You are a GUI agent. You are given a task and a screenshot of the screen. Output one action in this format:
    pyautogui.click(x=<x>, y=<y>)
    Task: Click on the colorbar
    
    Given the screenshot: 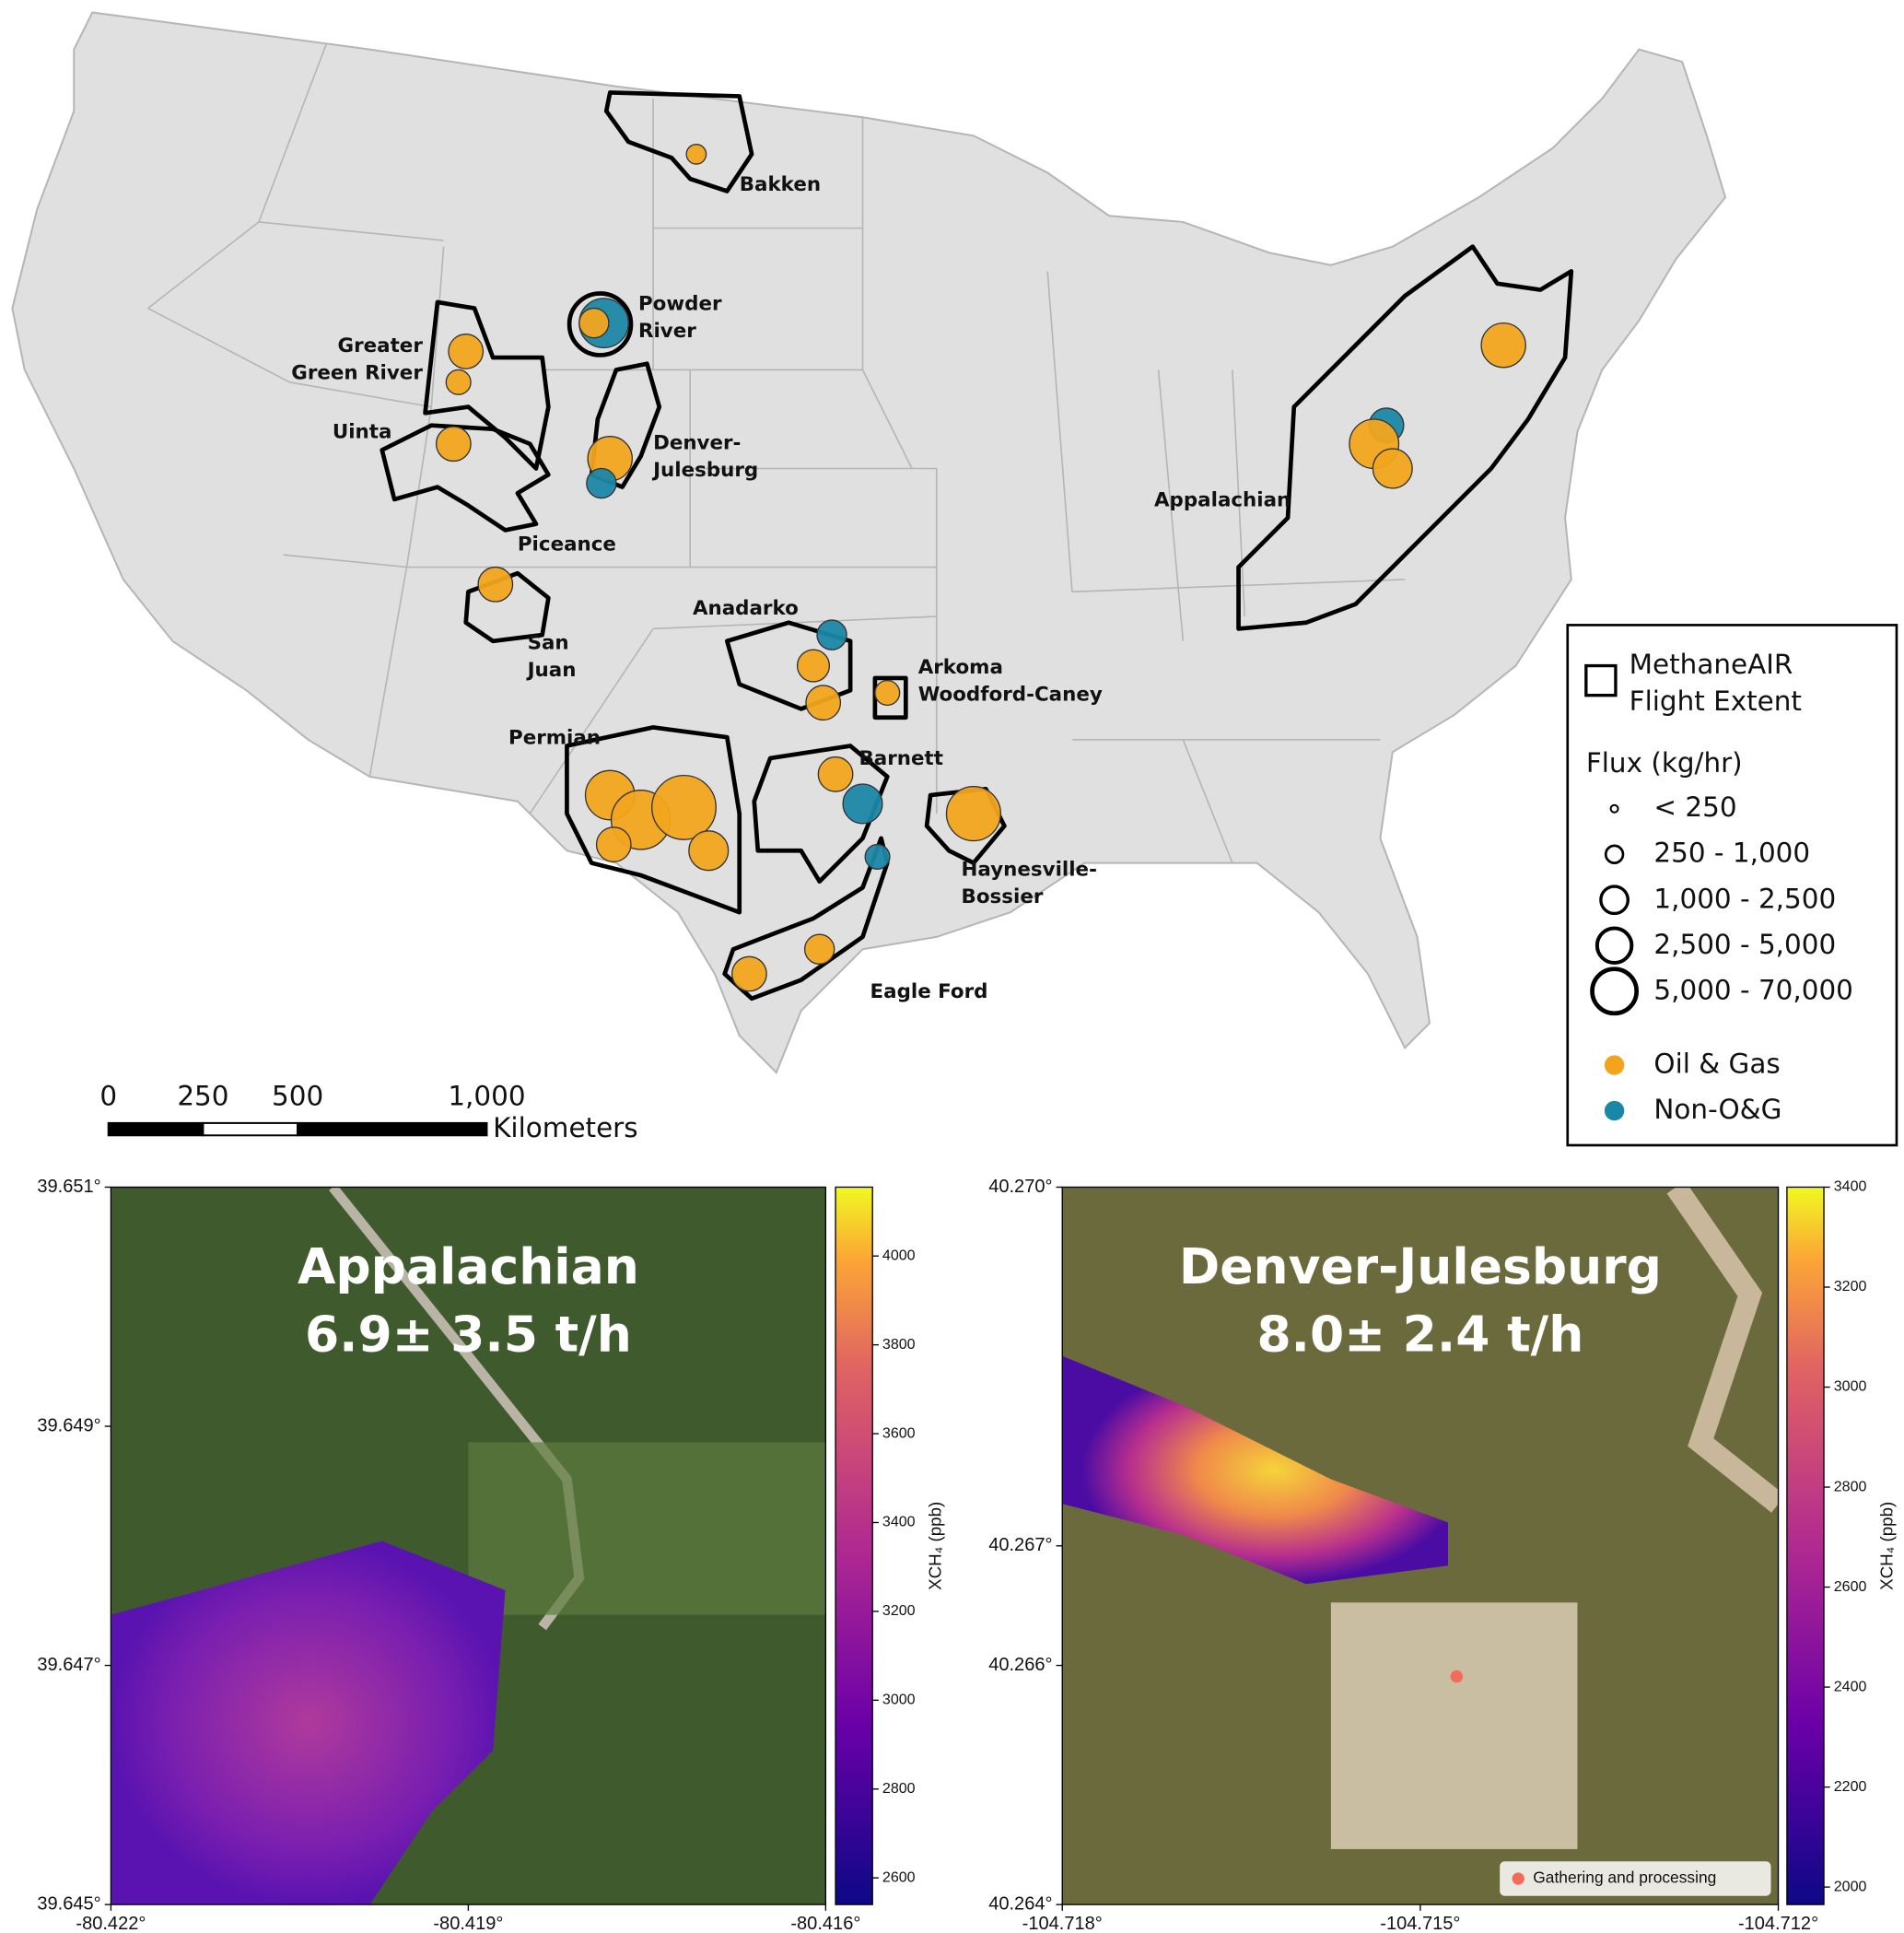 What is the action you would take?
    pyautogui.click(x=854, y=1545)
    